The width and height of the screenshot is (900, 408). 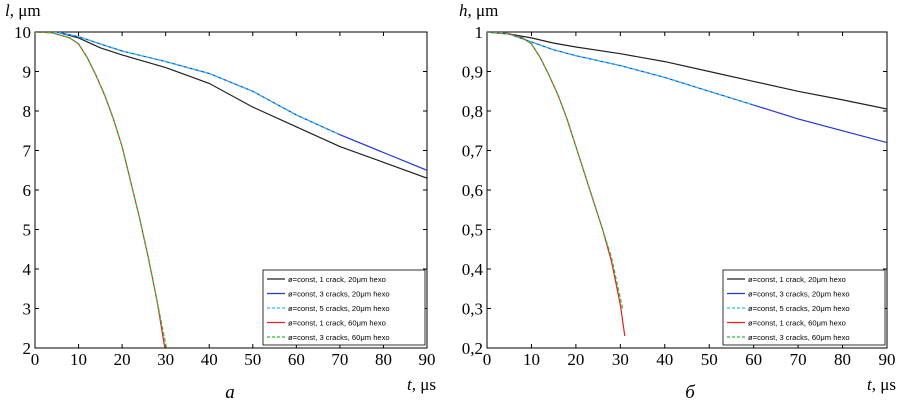 What do you see at coordinates (472, 111) in the screenshot?
I see `y-tick-label: 0,8` at bounding box center [472, 111].